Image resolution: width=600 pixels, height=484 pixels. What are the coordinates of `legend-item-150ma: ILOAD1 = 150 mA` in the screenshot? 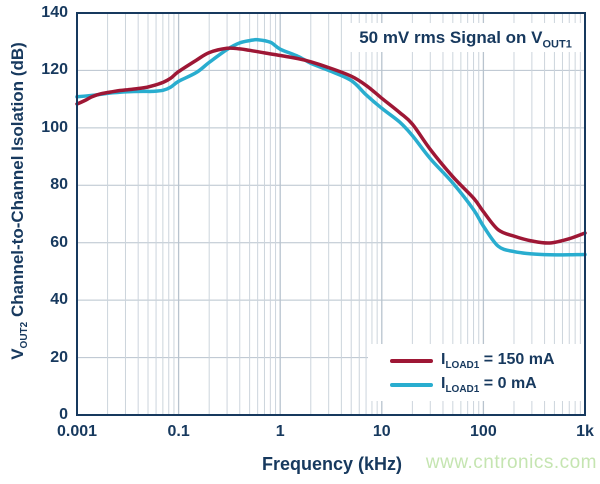 It's located at (476, 361).